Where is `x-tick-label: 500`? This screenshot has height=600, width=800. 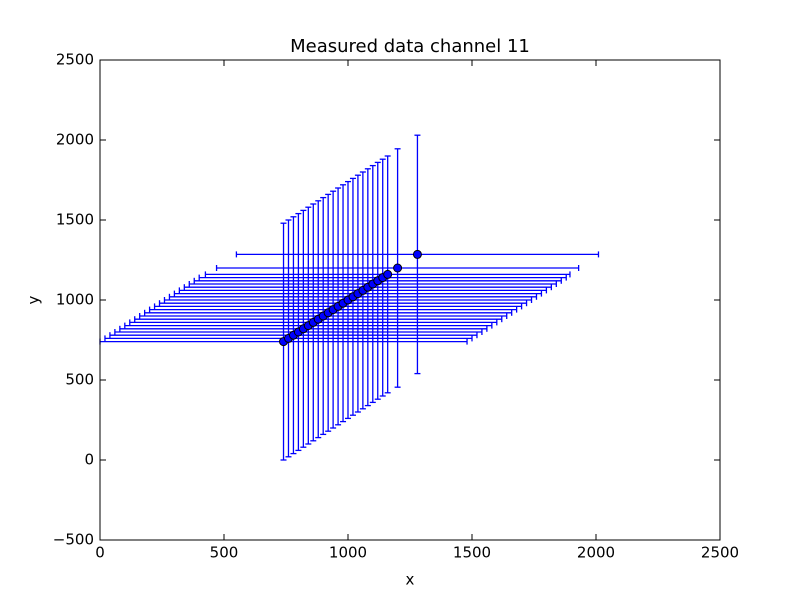 x-tick-label: 500 is located at coordinates (224, 553).